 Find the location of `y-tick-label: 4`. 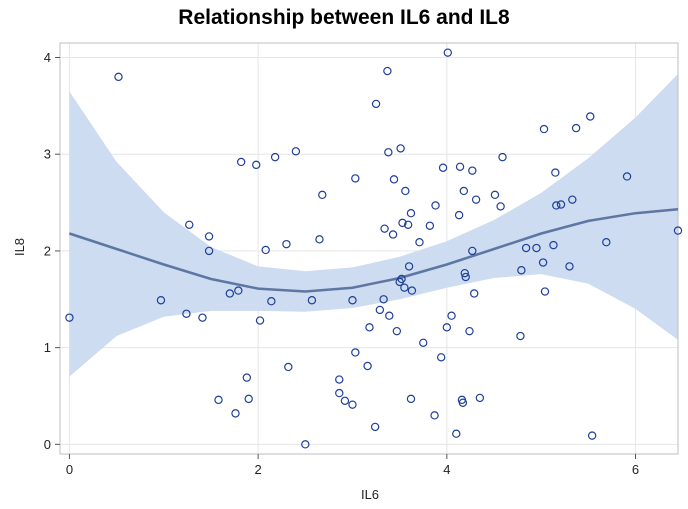

y-tick-label: 4 is located at coordinates (47, 57).